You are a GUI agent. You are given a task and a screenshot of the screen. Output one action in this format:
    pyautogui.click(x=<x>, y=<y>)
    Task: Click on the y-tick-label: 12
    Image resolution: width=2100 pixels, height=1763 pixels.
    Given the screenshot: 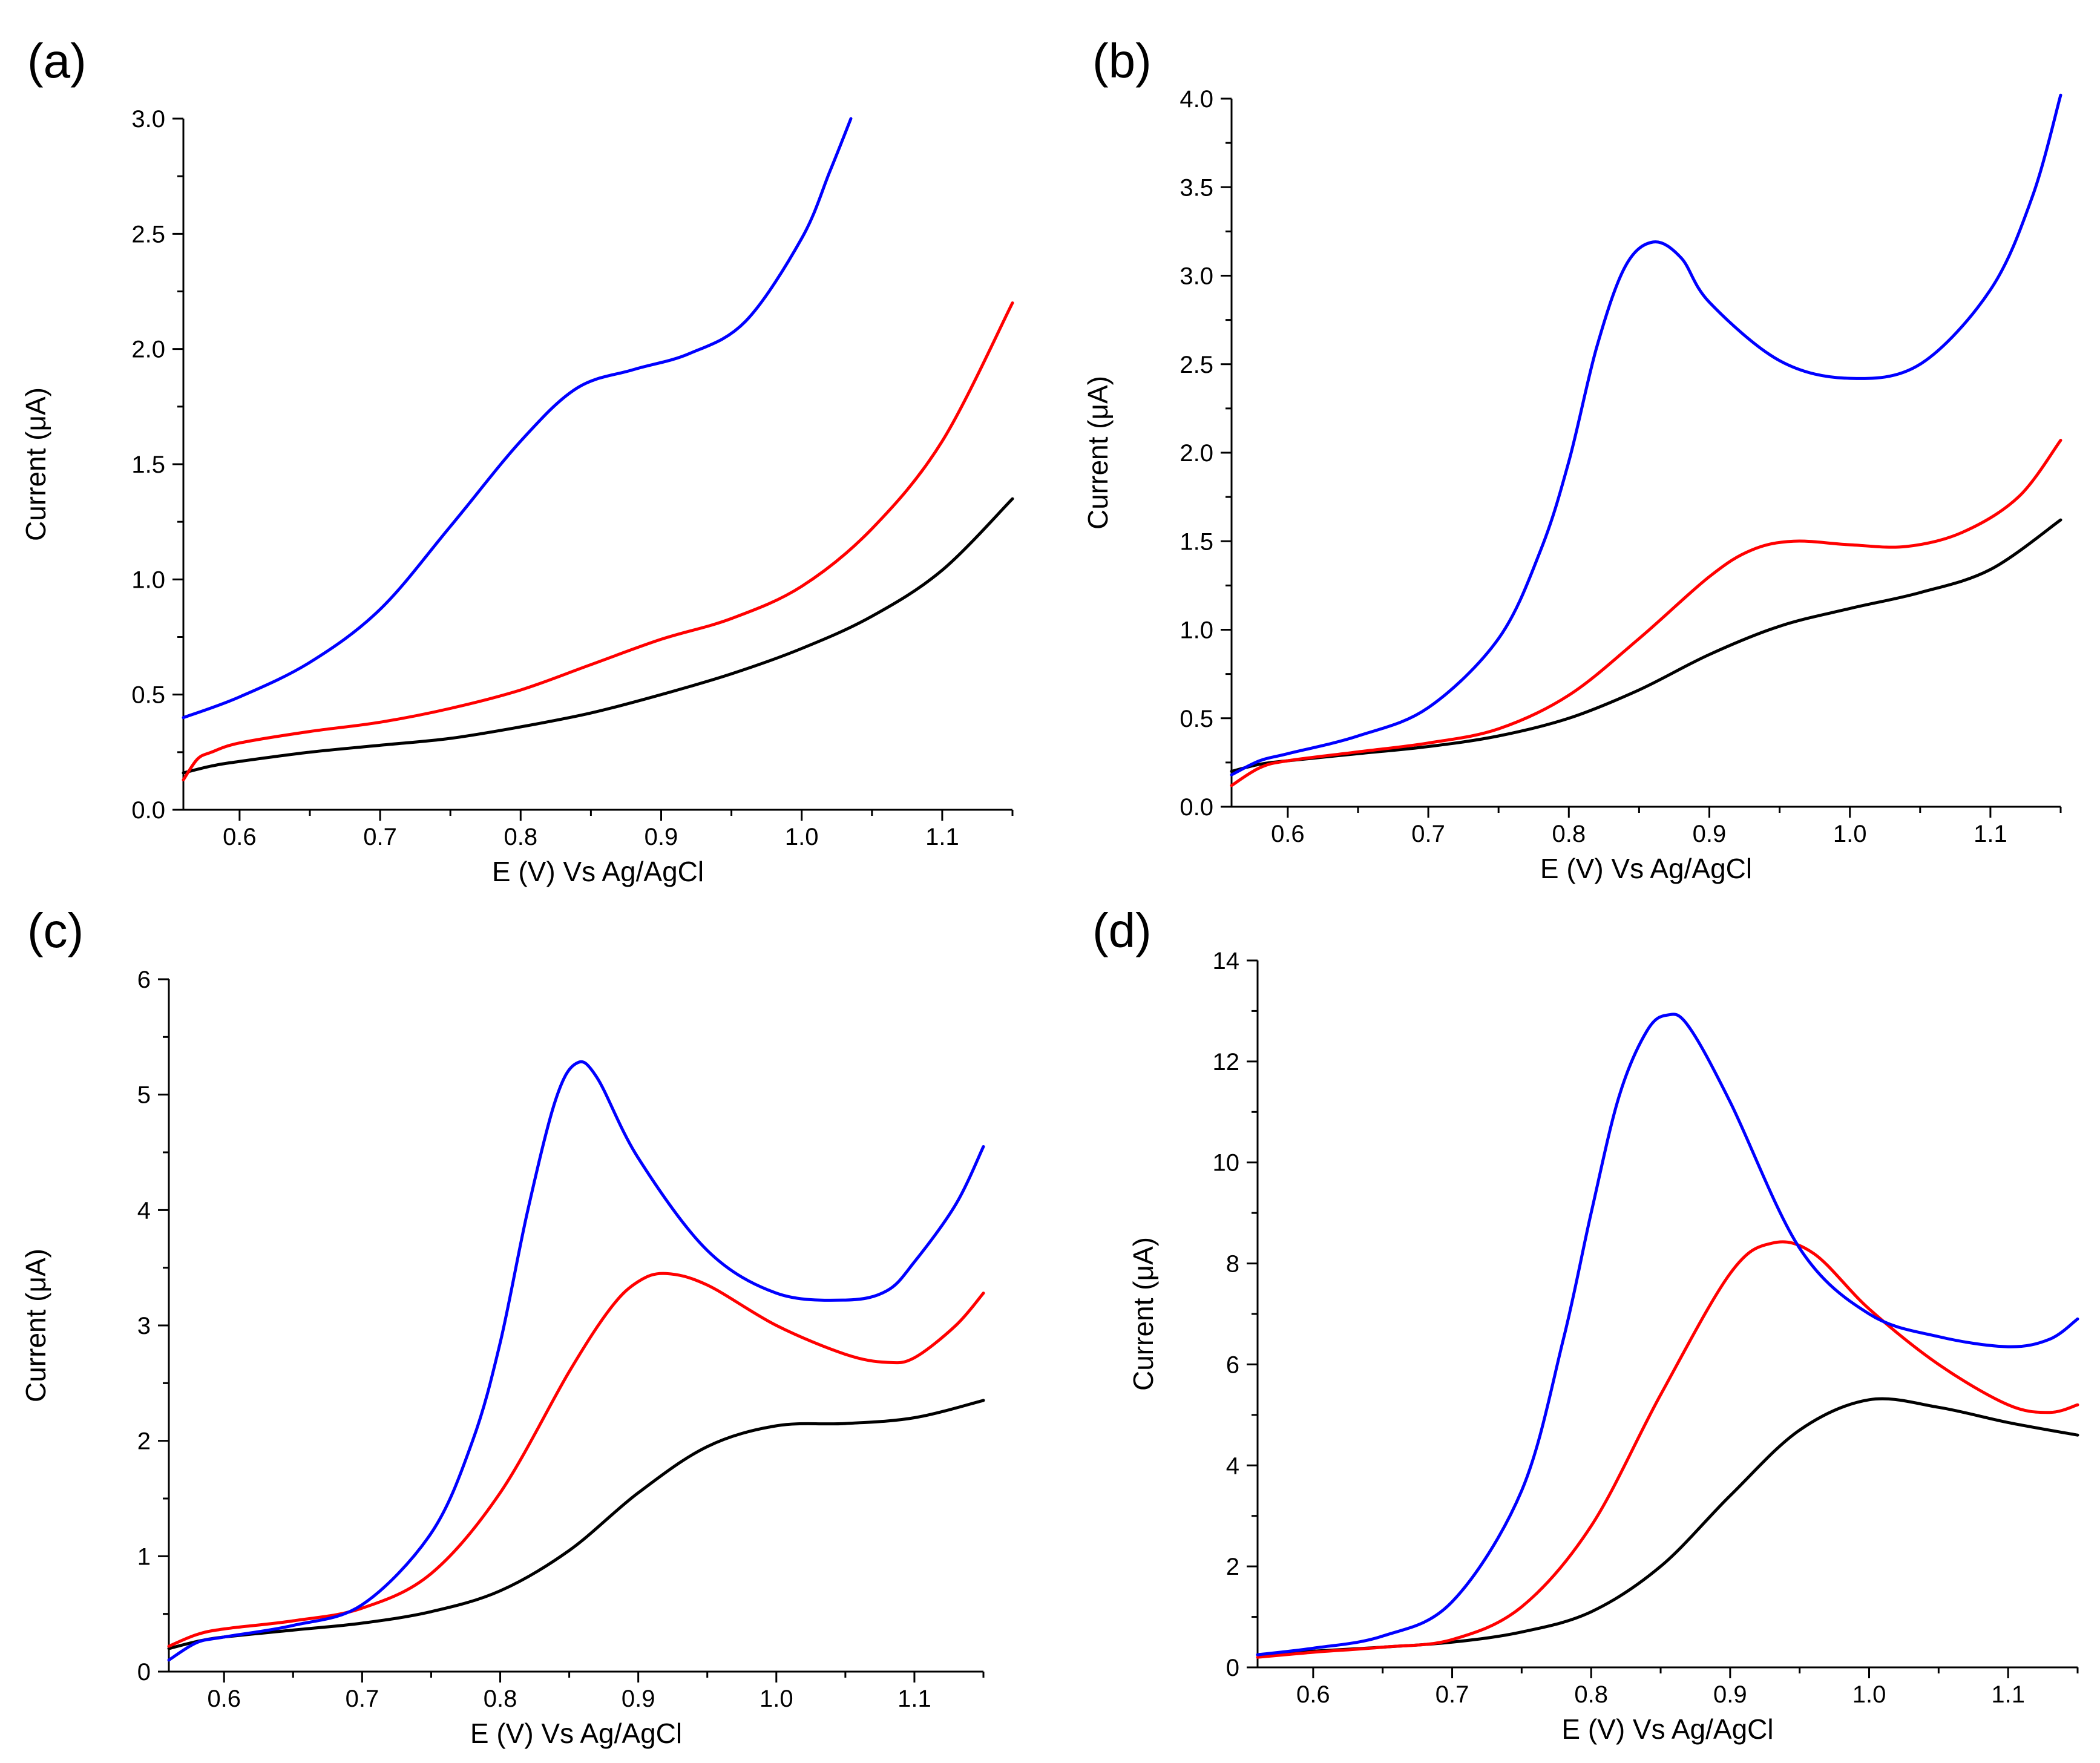 What is the action you would take?
    pyautogui.click(x=1226, y=1062)
    